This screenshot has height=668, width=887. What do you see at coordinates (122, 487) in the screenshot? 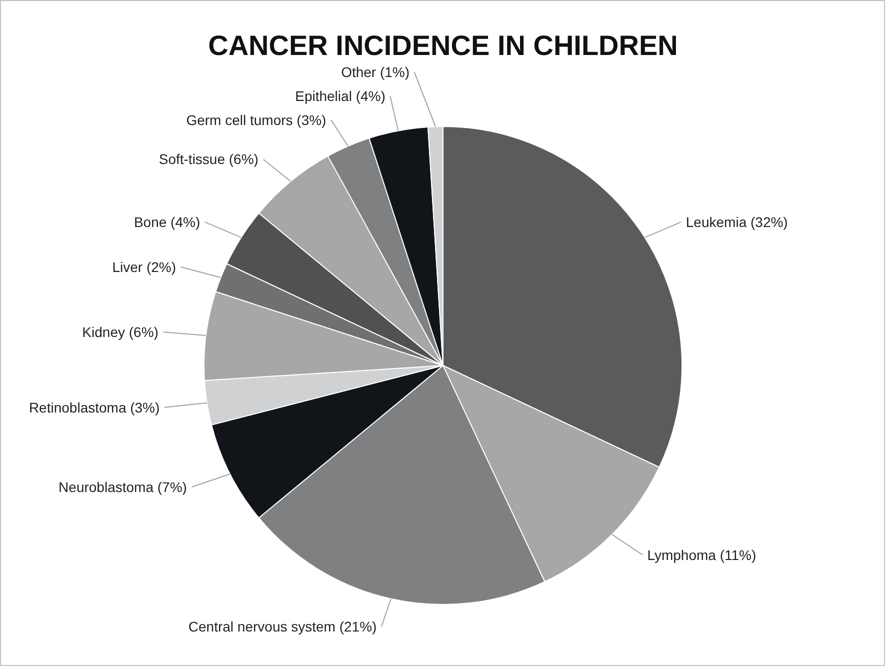
I see `slice-label: Neuroblastoma (7%)` at bounding box center [122, 487].